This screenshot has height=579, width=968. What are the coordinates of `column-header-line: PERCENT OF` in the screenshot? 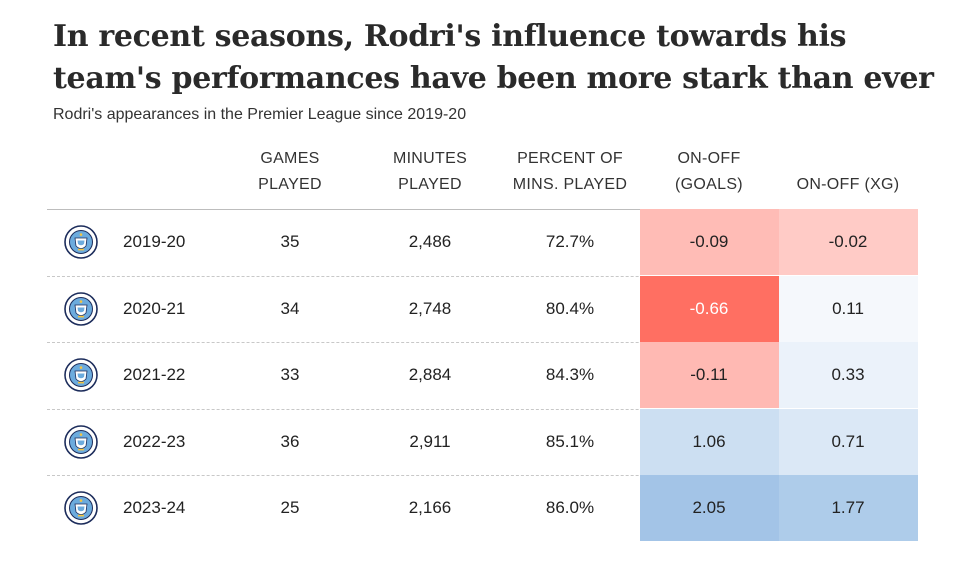 It's located at (570, 158).